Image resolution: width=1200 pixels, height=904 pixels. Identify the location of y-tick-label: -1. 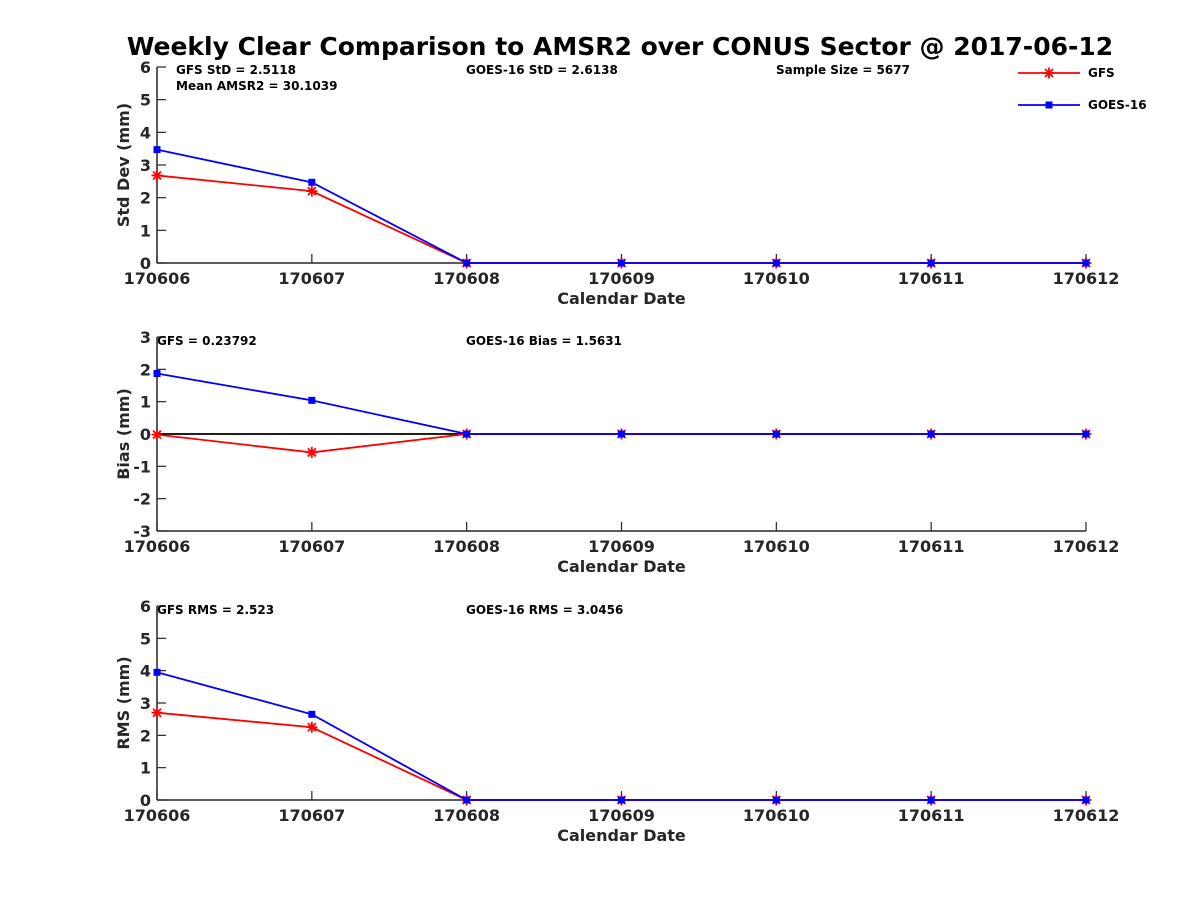
(142, 466).